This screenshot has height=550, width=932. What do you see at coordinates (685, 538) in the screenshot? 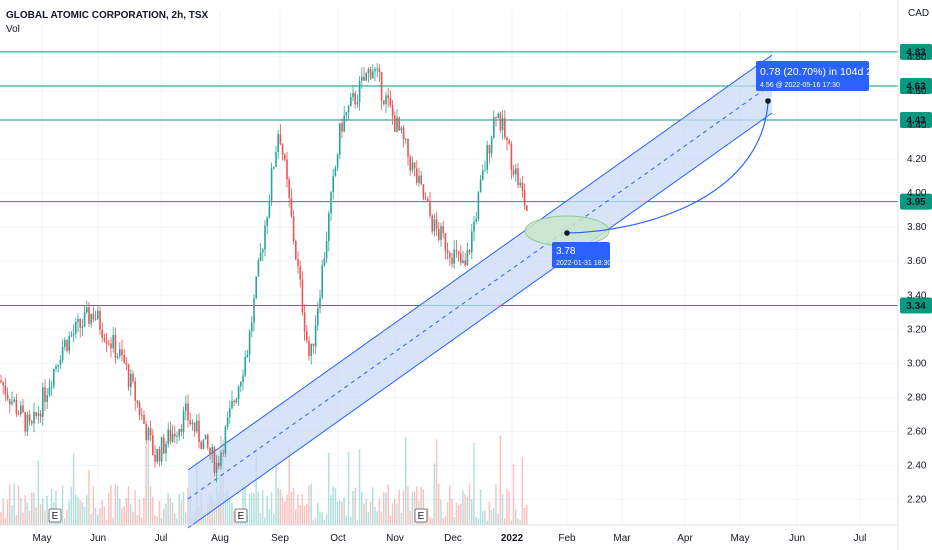
I see `time-tick-label: Apr` at bounding box center [685, 538].